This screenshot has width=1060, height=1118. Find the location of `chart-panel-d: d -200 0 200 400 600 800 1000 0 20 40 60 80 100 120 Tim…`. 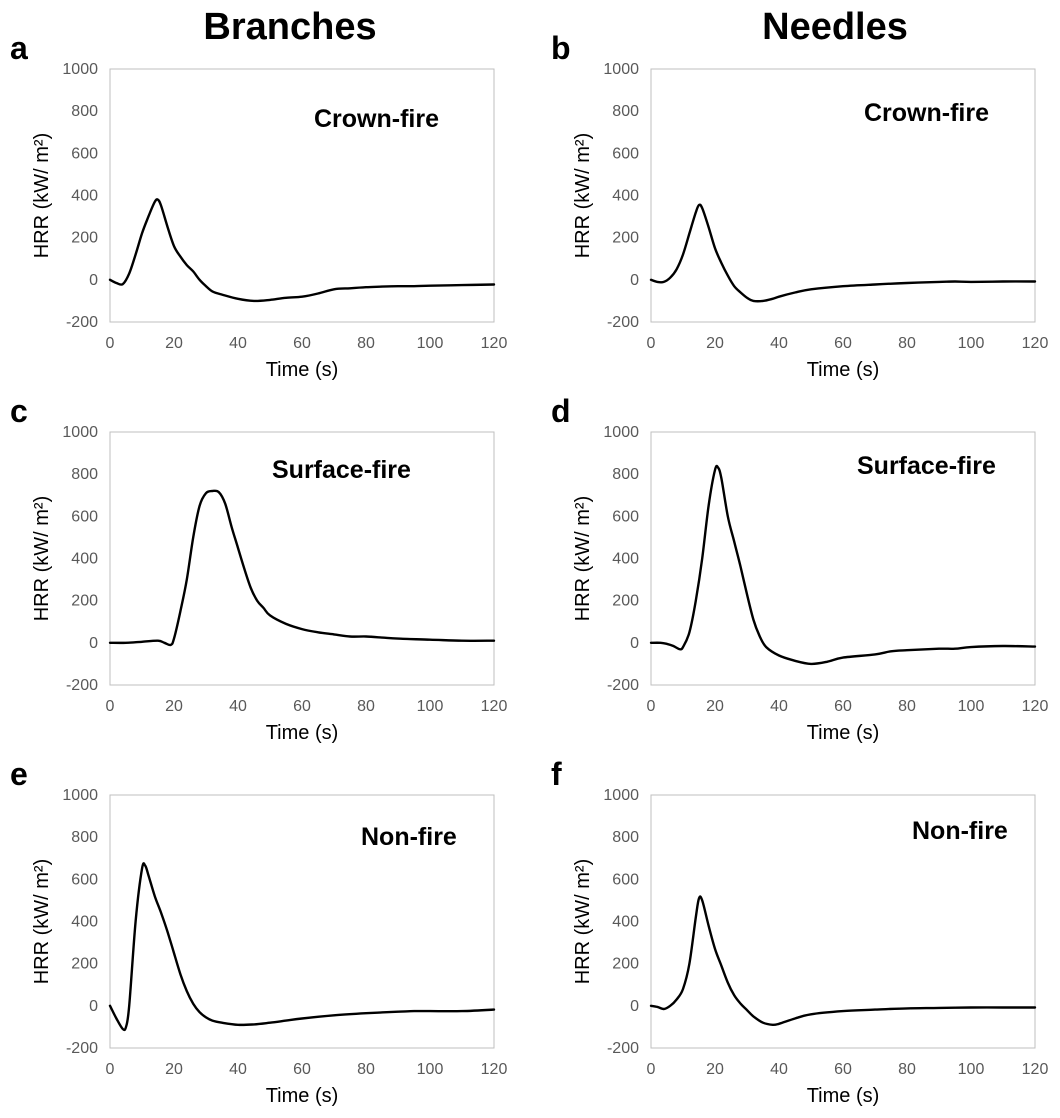

chart-panel-d: d -200 0 200 400 600 800 1000 0 20 40 60 80 100 120 Tim… is located at coordinates (800, 568).